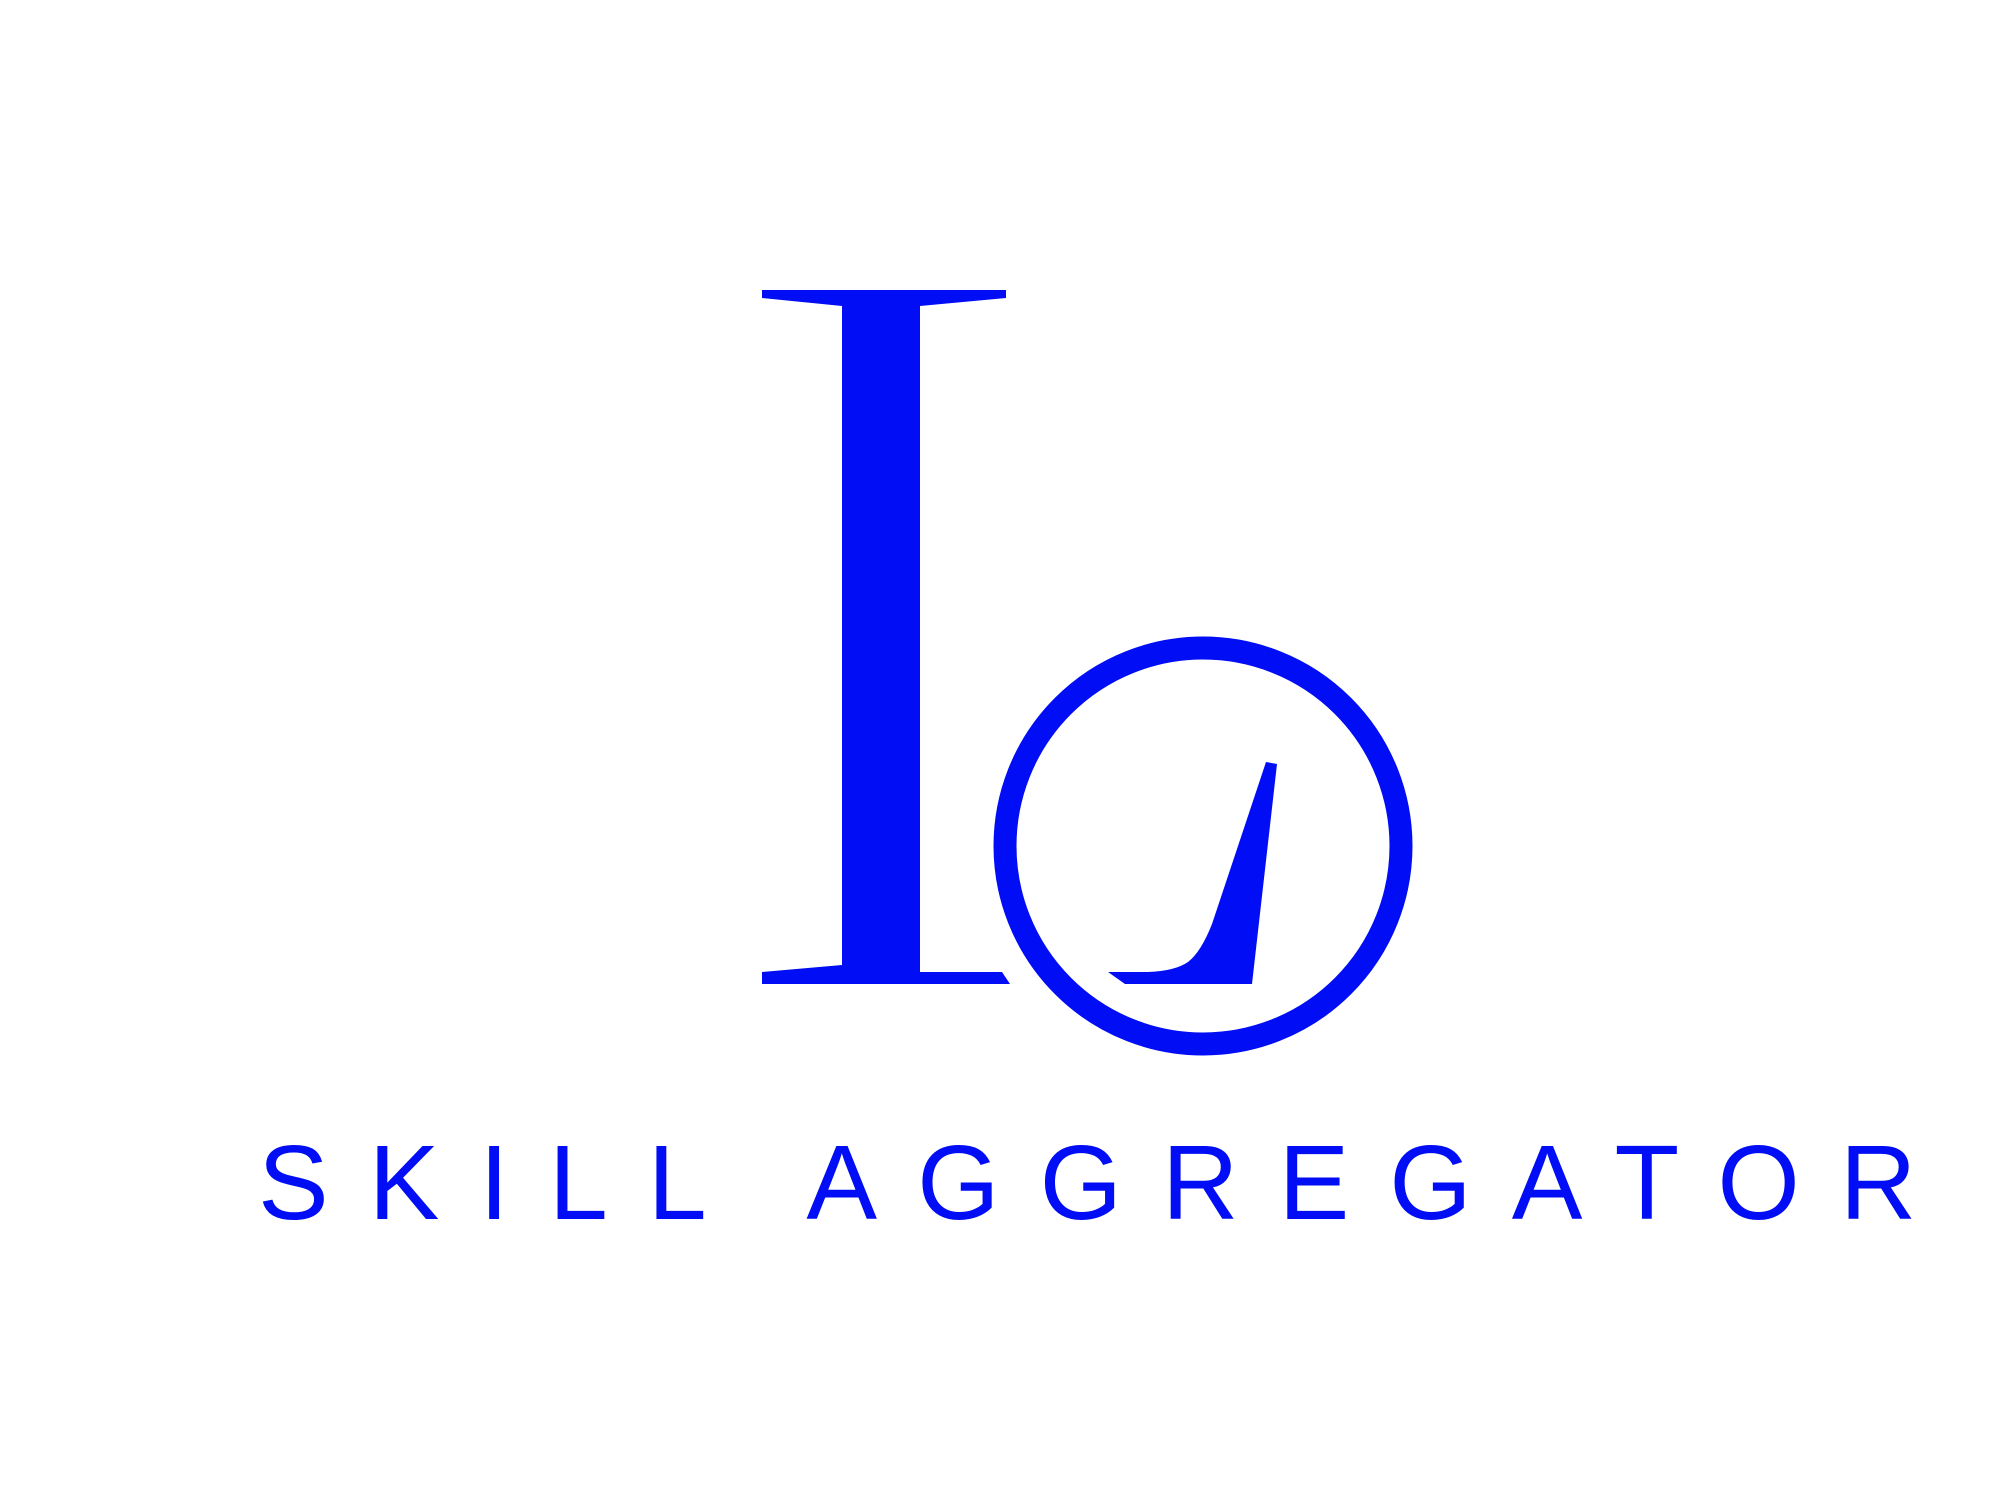 The image size is (2000, 1500). What do you see at coordinates (886, 637) in the screenshot?
I see `monogram-letter-l` at bounding box center [886, 637].